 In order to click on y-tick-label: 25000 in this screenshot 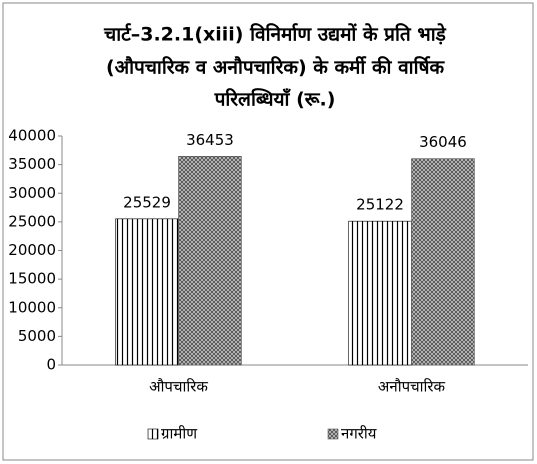, I will do `click(32, 221)`.